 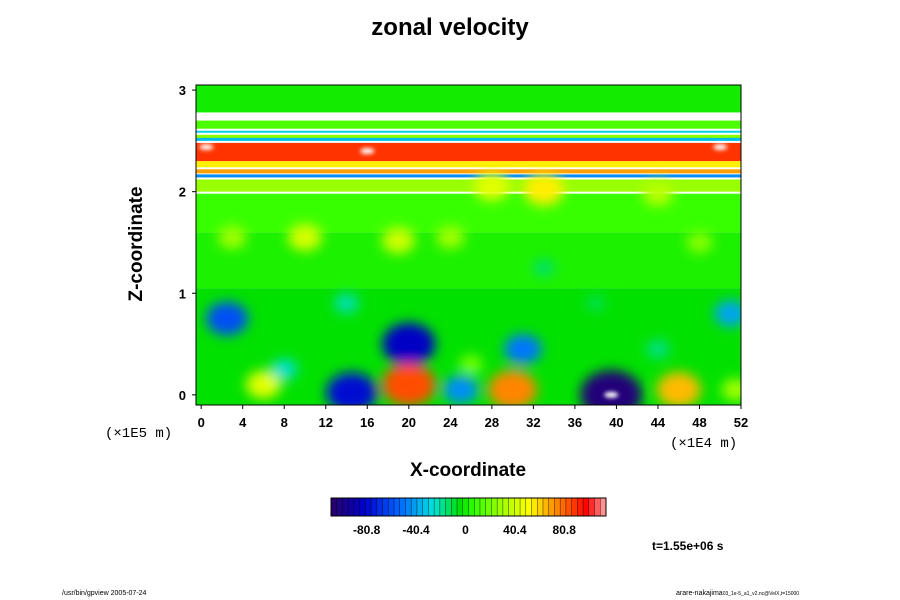 What do you see at coordinates (139, 434) in the screenshot?
I see `y-scale-label: (×1E5 m)` at bounding box center [139, 434].